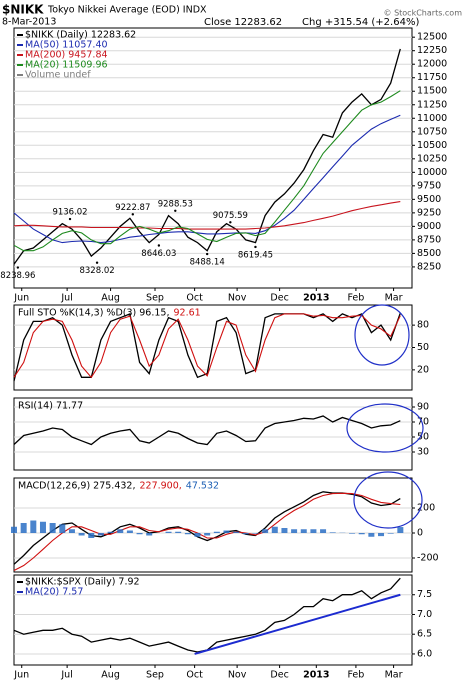  I want to click on x-tick-label: 2013, so click(316, 298).